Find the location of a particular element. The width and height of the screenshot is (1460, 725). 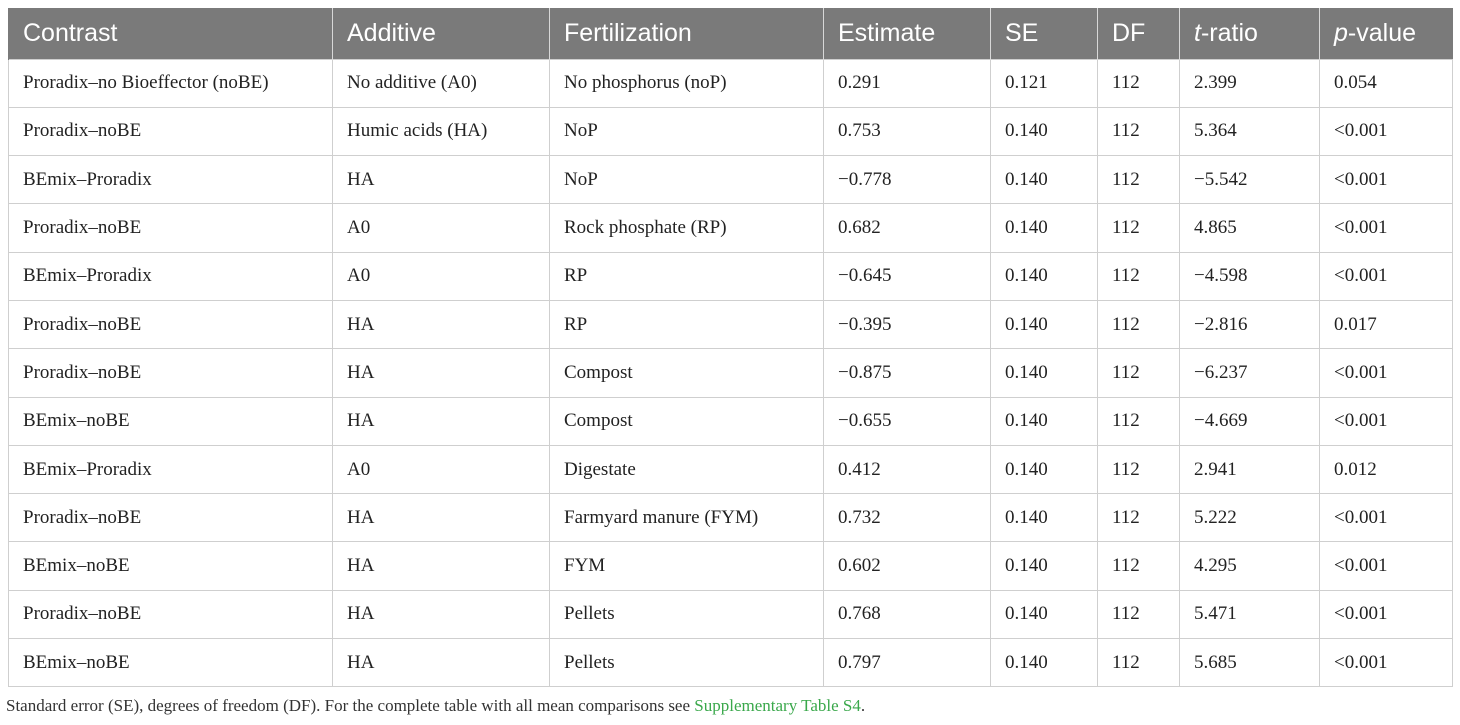

header-p-value: p-value is located at coordinates (1386, 33).